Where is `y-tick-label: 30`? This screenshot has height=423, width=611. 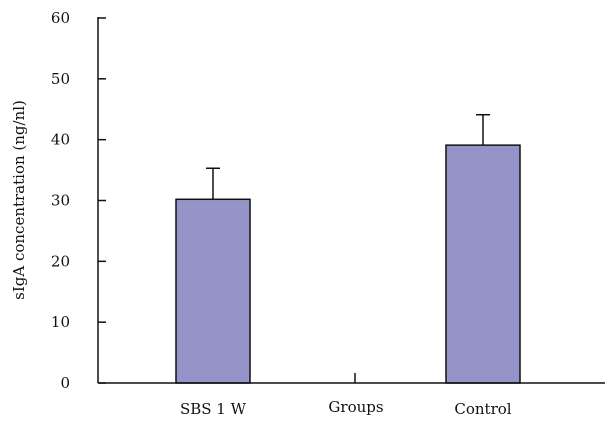
y-tick-label: 30 is located at coordinates (60, 201).